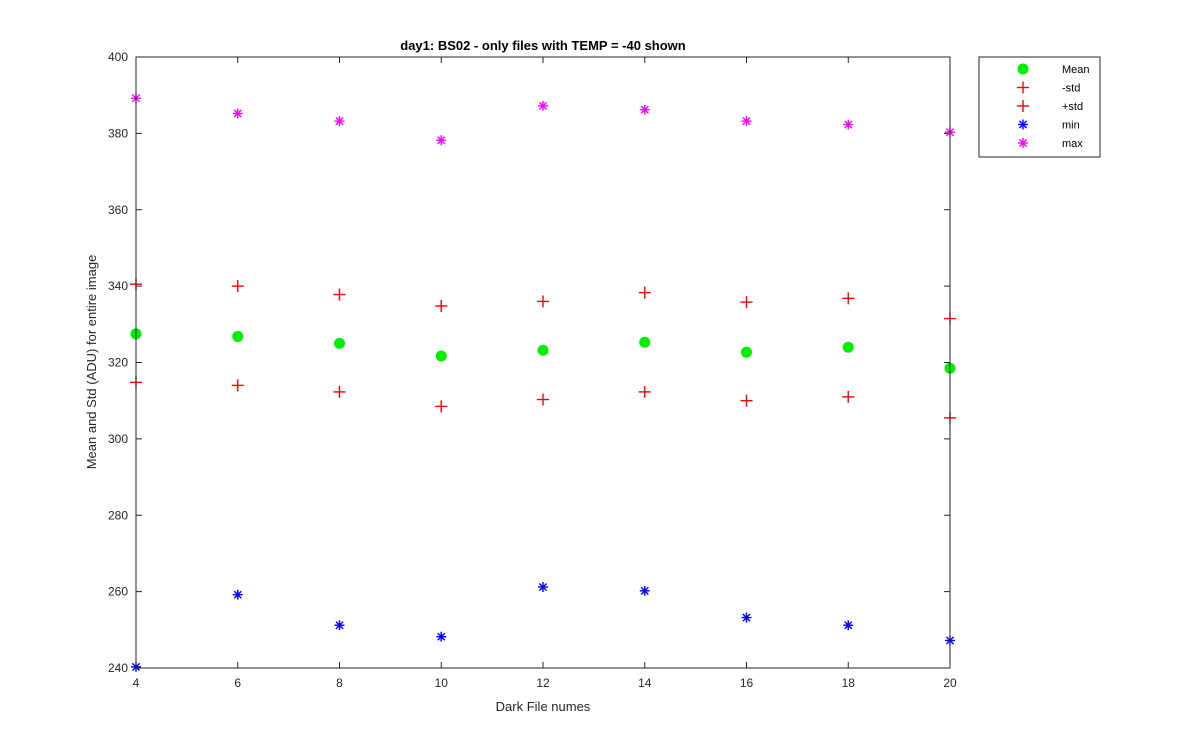  I want to click on y-tick-label: 300, so click(118, 439).